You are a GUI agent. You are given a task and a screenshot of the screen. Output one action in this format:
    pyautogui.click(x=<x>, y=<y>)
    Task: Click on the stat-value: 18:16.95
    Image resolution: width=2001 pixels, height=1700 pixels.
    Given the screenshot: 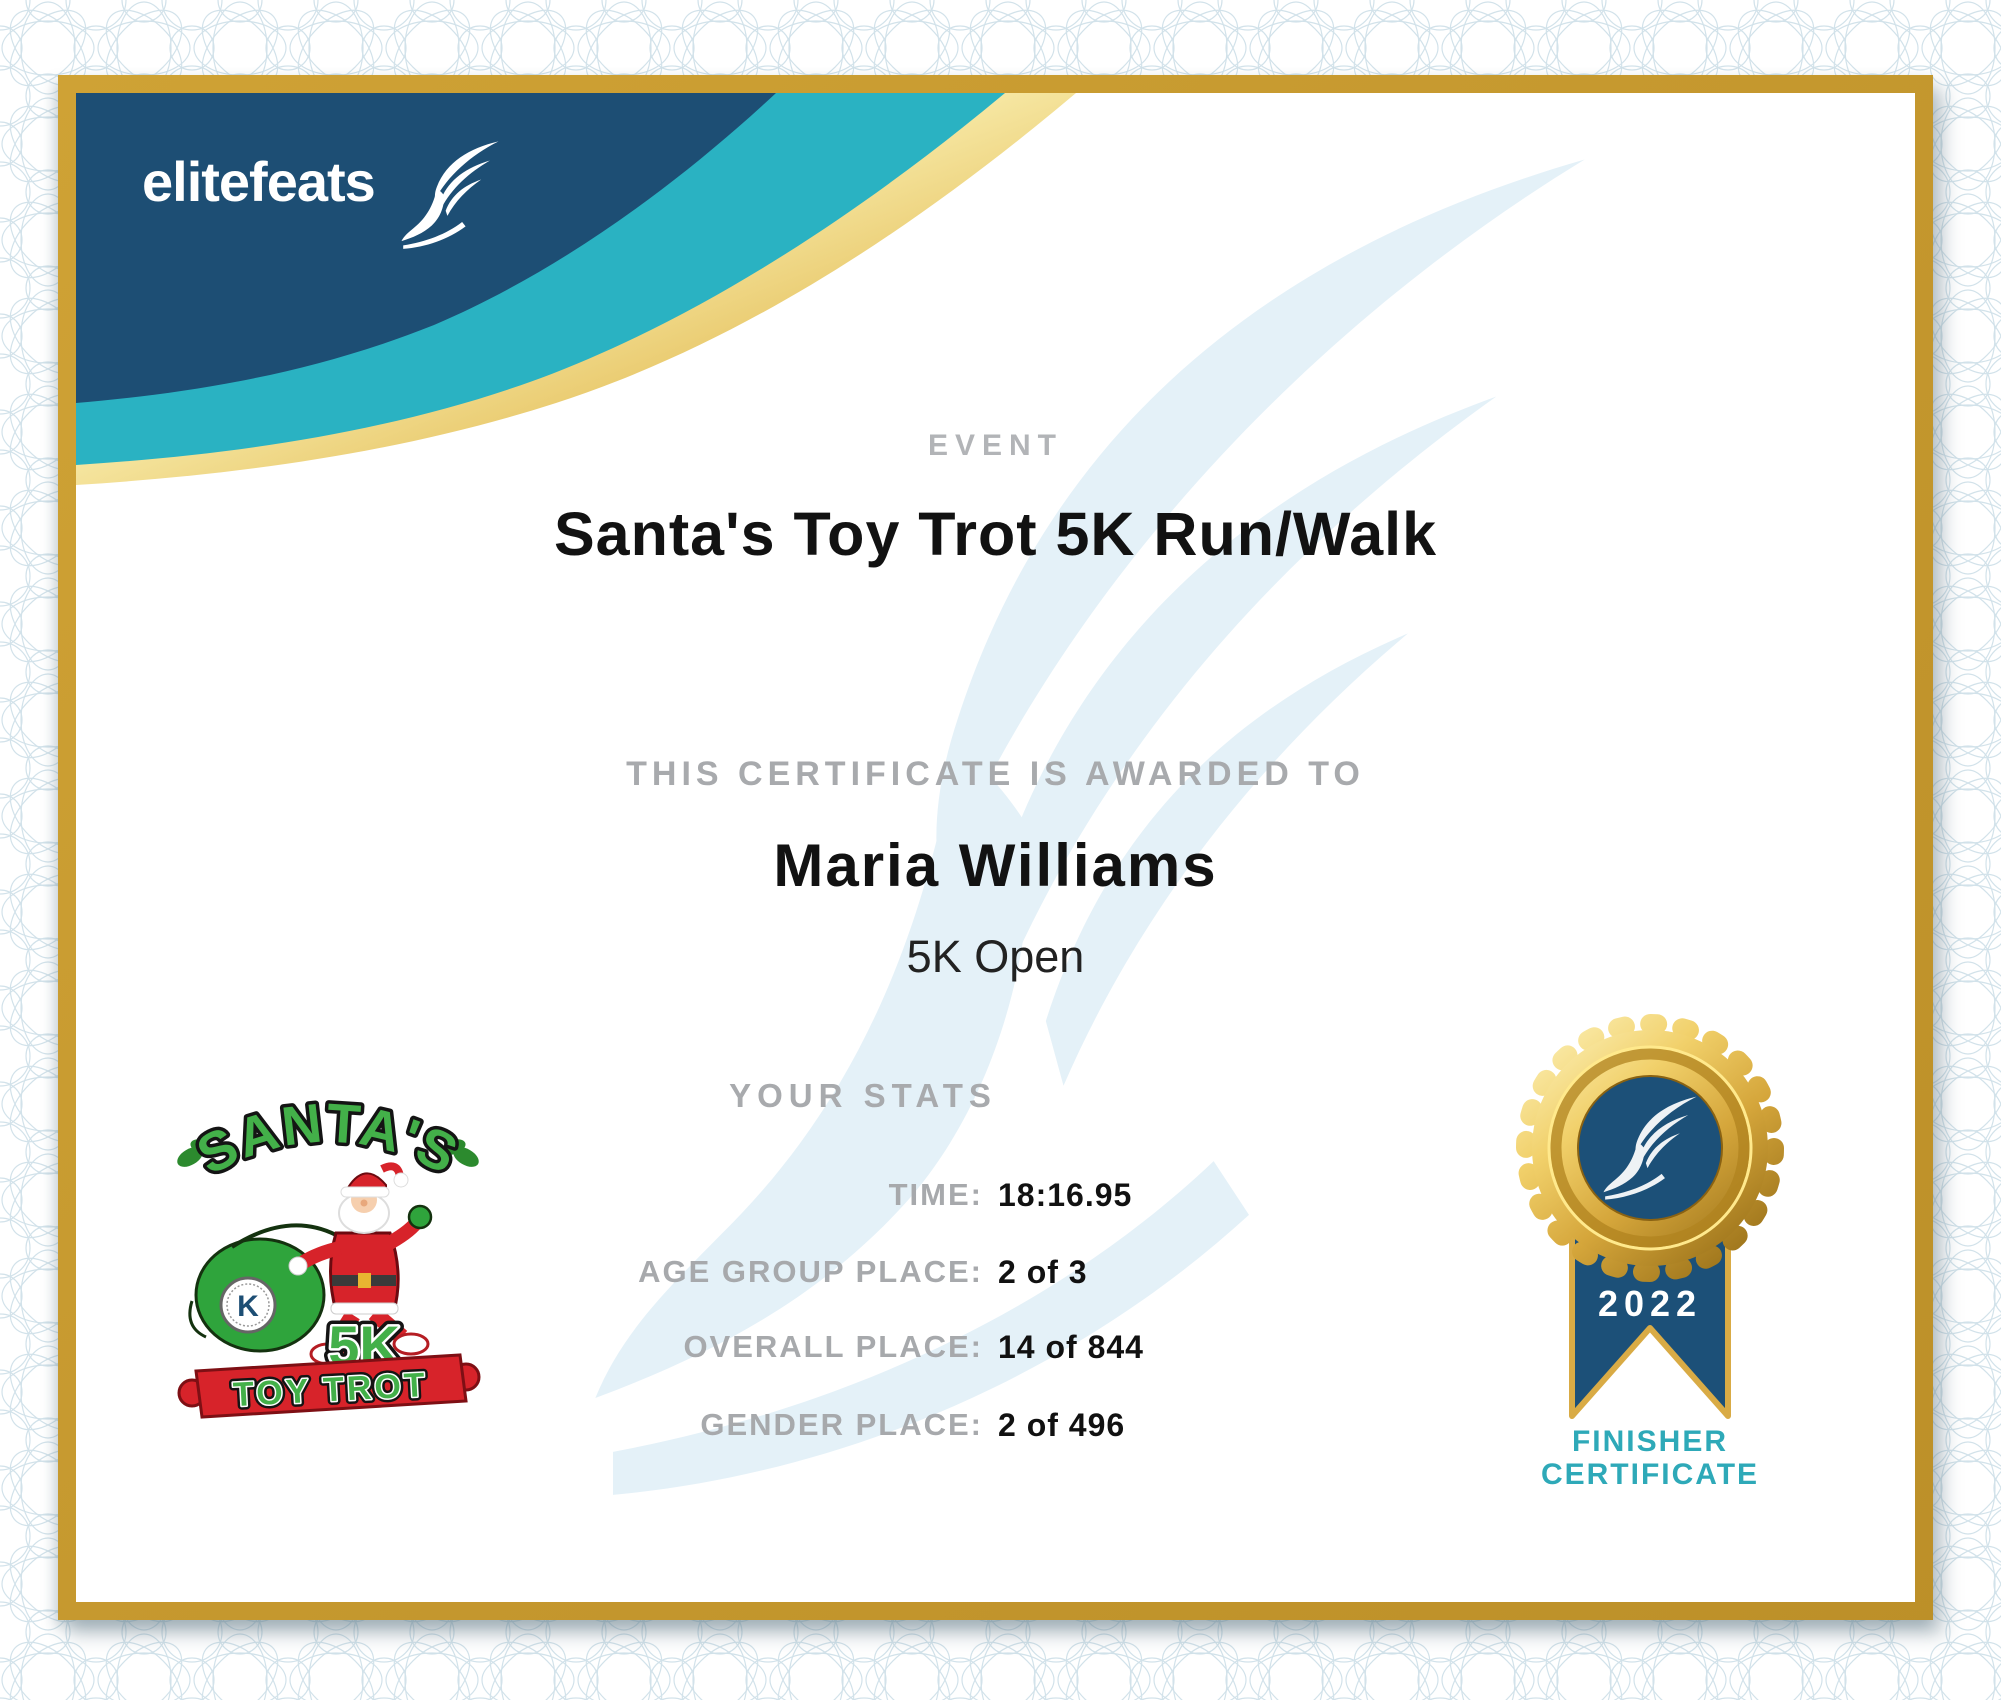 What is the action you would take?
    pyautogui.click(x=1065, y=1195)
    